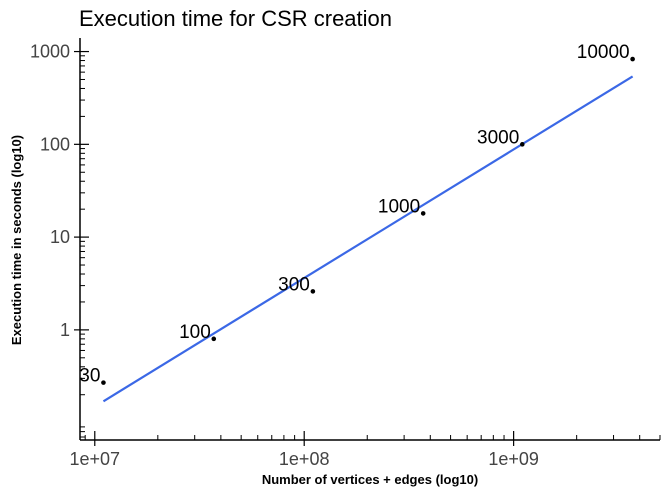 This screenshot has width=670, height=497. Describe the element at coordinates (55, 144) in the screenshot. I see `y-tick-label: 100` at that location.